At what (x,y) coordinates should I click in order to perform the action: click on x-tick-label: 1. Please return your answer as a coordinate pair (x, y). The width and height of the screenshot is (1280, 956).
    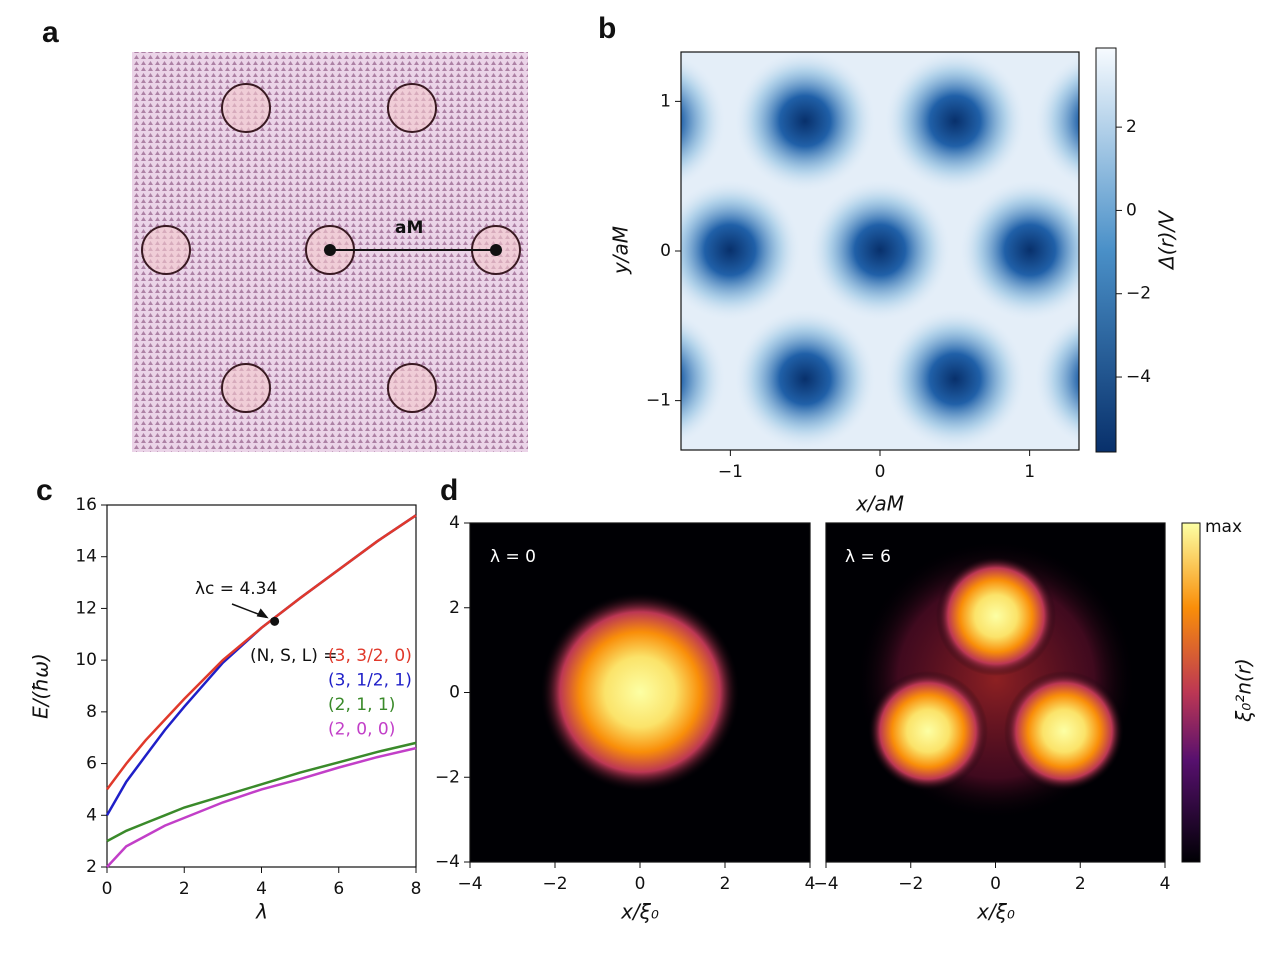
    Looking at the image, I should click on (1029, 472).